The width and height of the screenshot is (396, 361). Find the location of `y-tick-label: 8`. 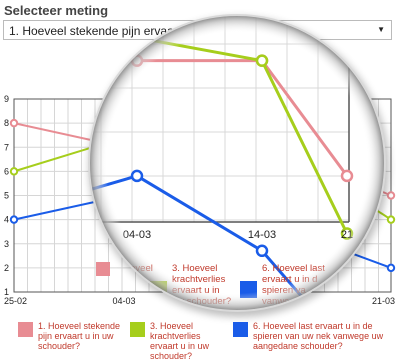

y-tick-label: 8 is located at coordinates (6, 123).